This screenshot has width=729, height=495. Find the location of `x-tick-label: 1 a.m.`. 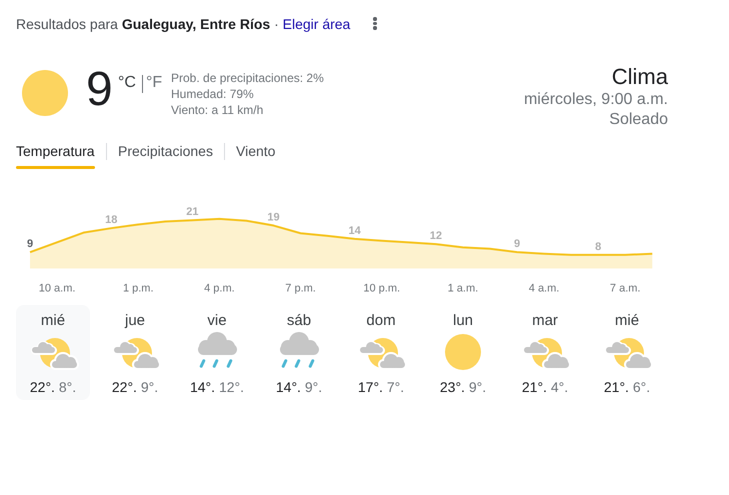

x-tick-label: 1 a.m. is located at coordinates (463, 288).